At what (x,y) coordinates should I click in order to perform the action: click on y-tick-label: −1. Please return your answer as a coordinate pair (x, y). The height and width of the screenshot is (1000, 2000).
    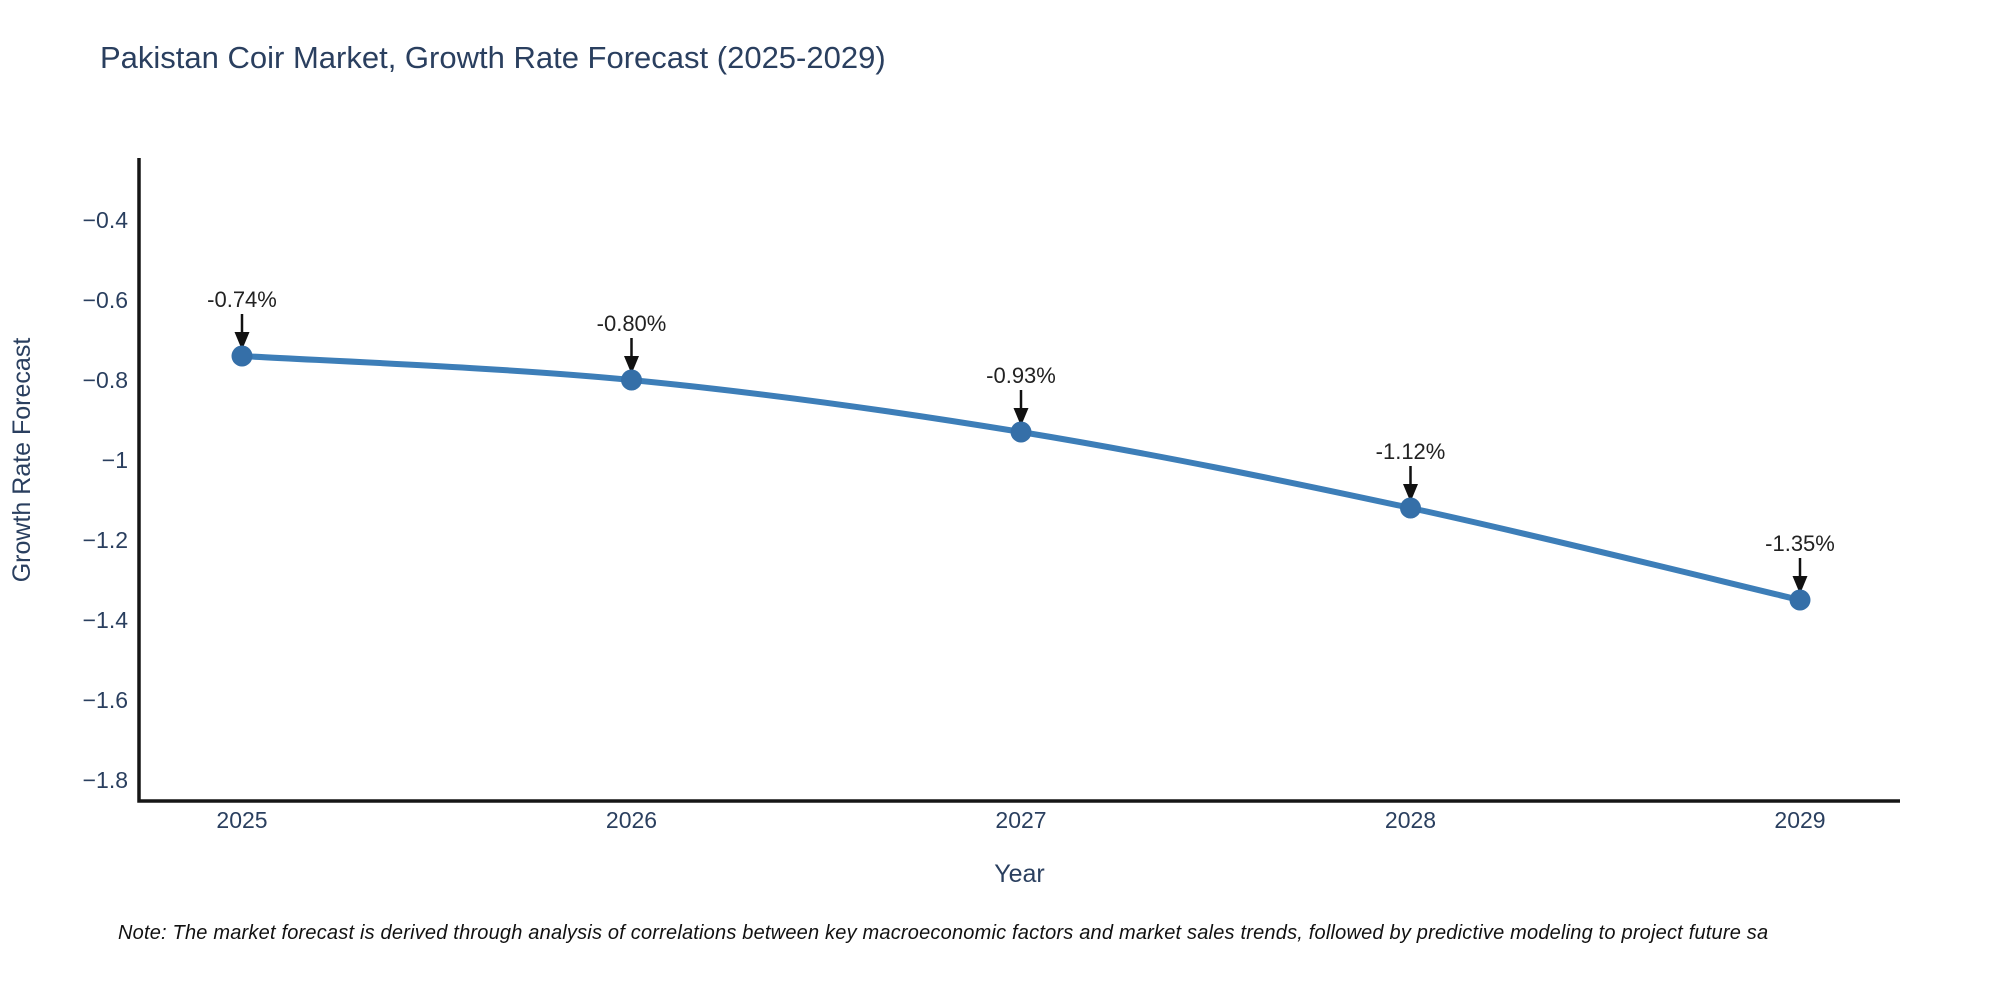
    Looking at the image, I should click on (115, 460).